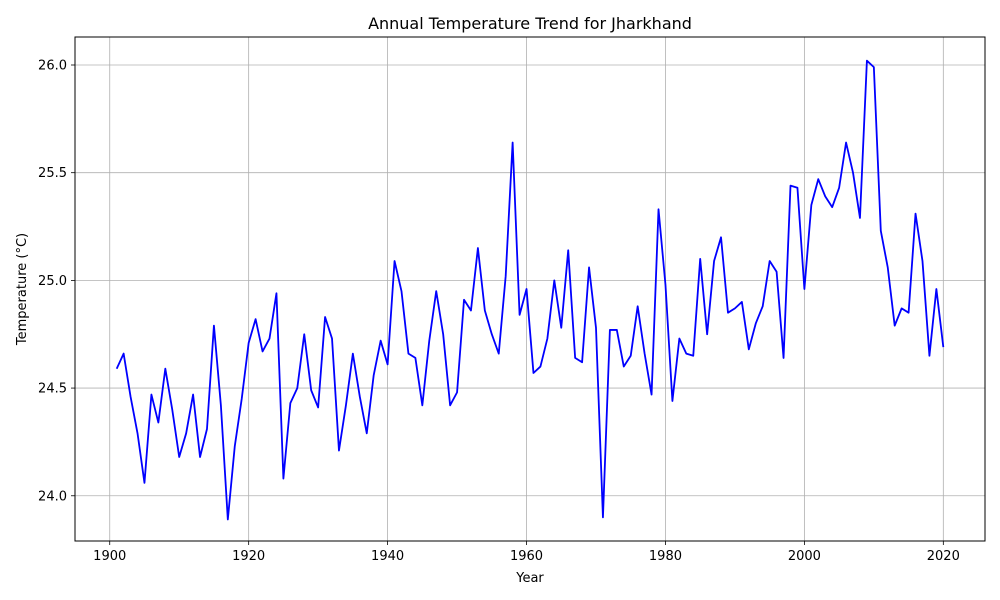 The image size is (1000, 600). What do you see at coordinates (52, 281) in the screenshot?
I see `y-tick-label: 25.0` at bounding box center [52, 281].